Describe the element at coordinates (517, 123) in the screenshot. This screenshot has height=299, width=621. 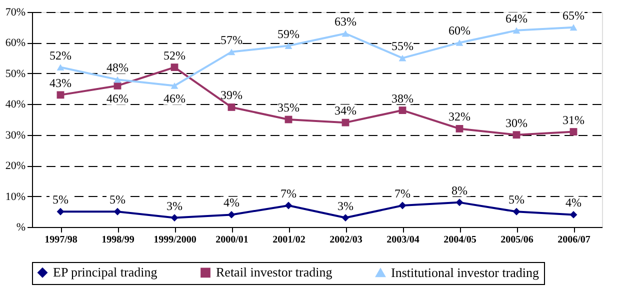
I see `data-label: 30%` at that location.